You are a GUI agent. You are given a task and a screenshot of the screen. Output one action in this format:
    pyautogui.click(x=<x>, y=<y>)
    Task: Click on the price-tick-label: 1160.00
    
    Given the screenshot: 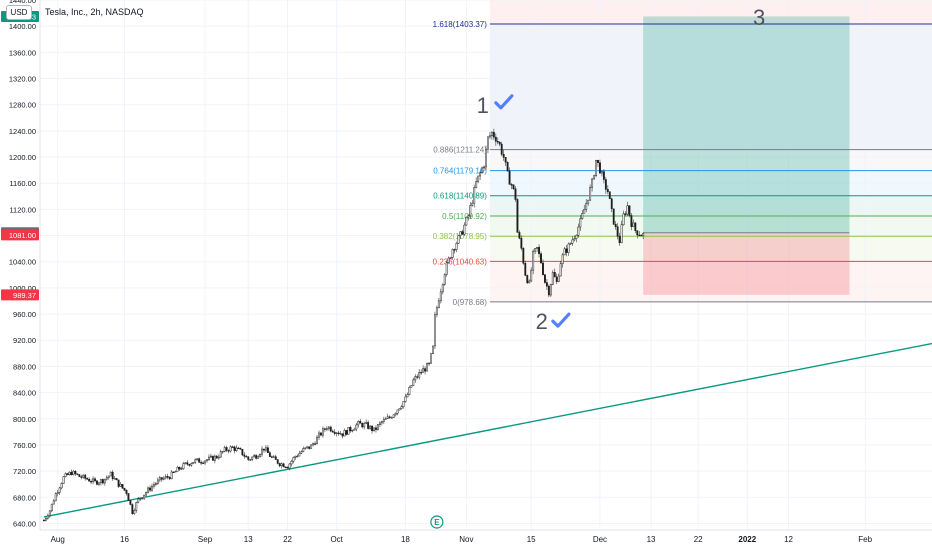 What is the action you would take?
    pyautogui.click(x=22, y=183)
    